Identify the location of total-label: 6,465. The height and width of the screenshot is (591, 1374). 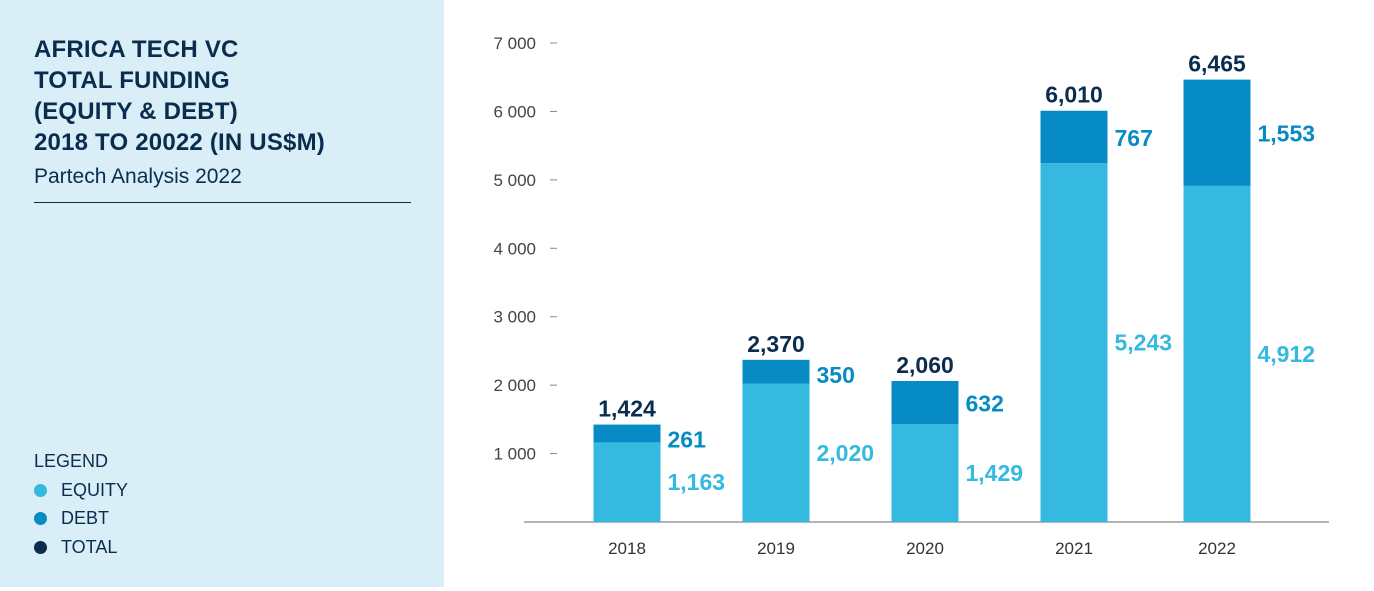
(1217, 64).